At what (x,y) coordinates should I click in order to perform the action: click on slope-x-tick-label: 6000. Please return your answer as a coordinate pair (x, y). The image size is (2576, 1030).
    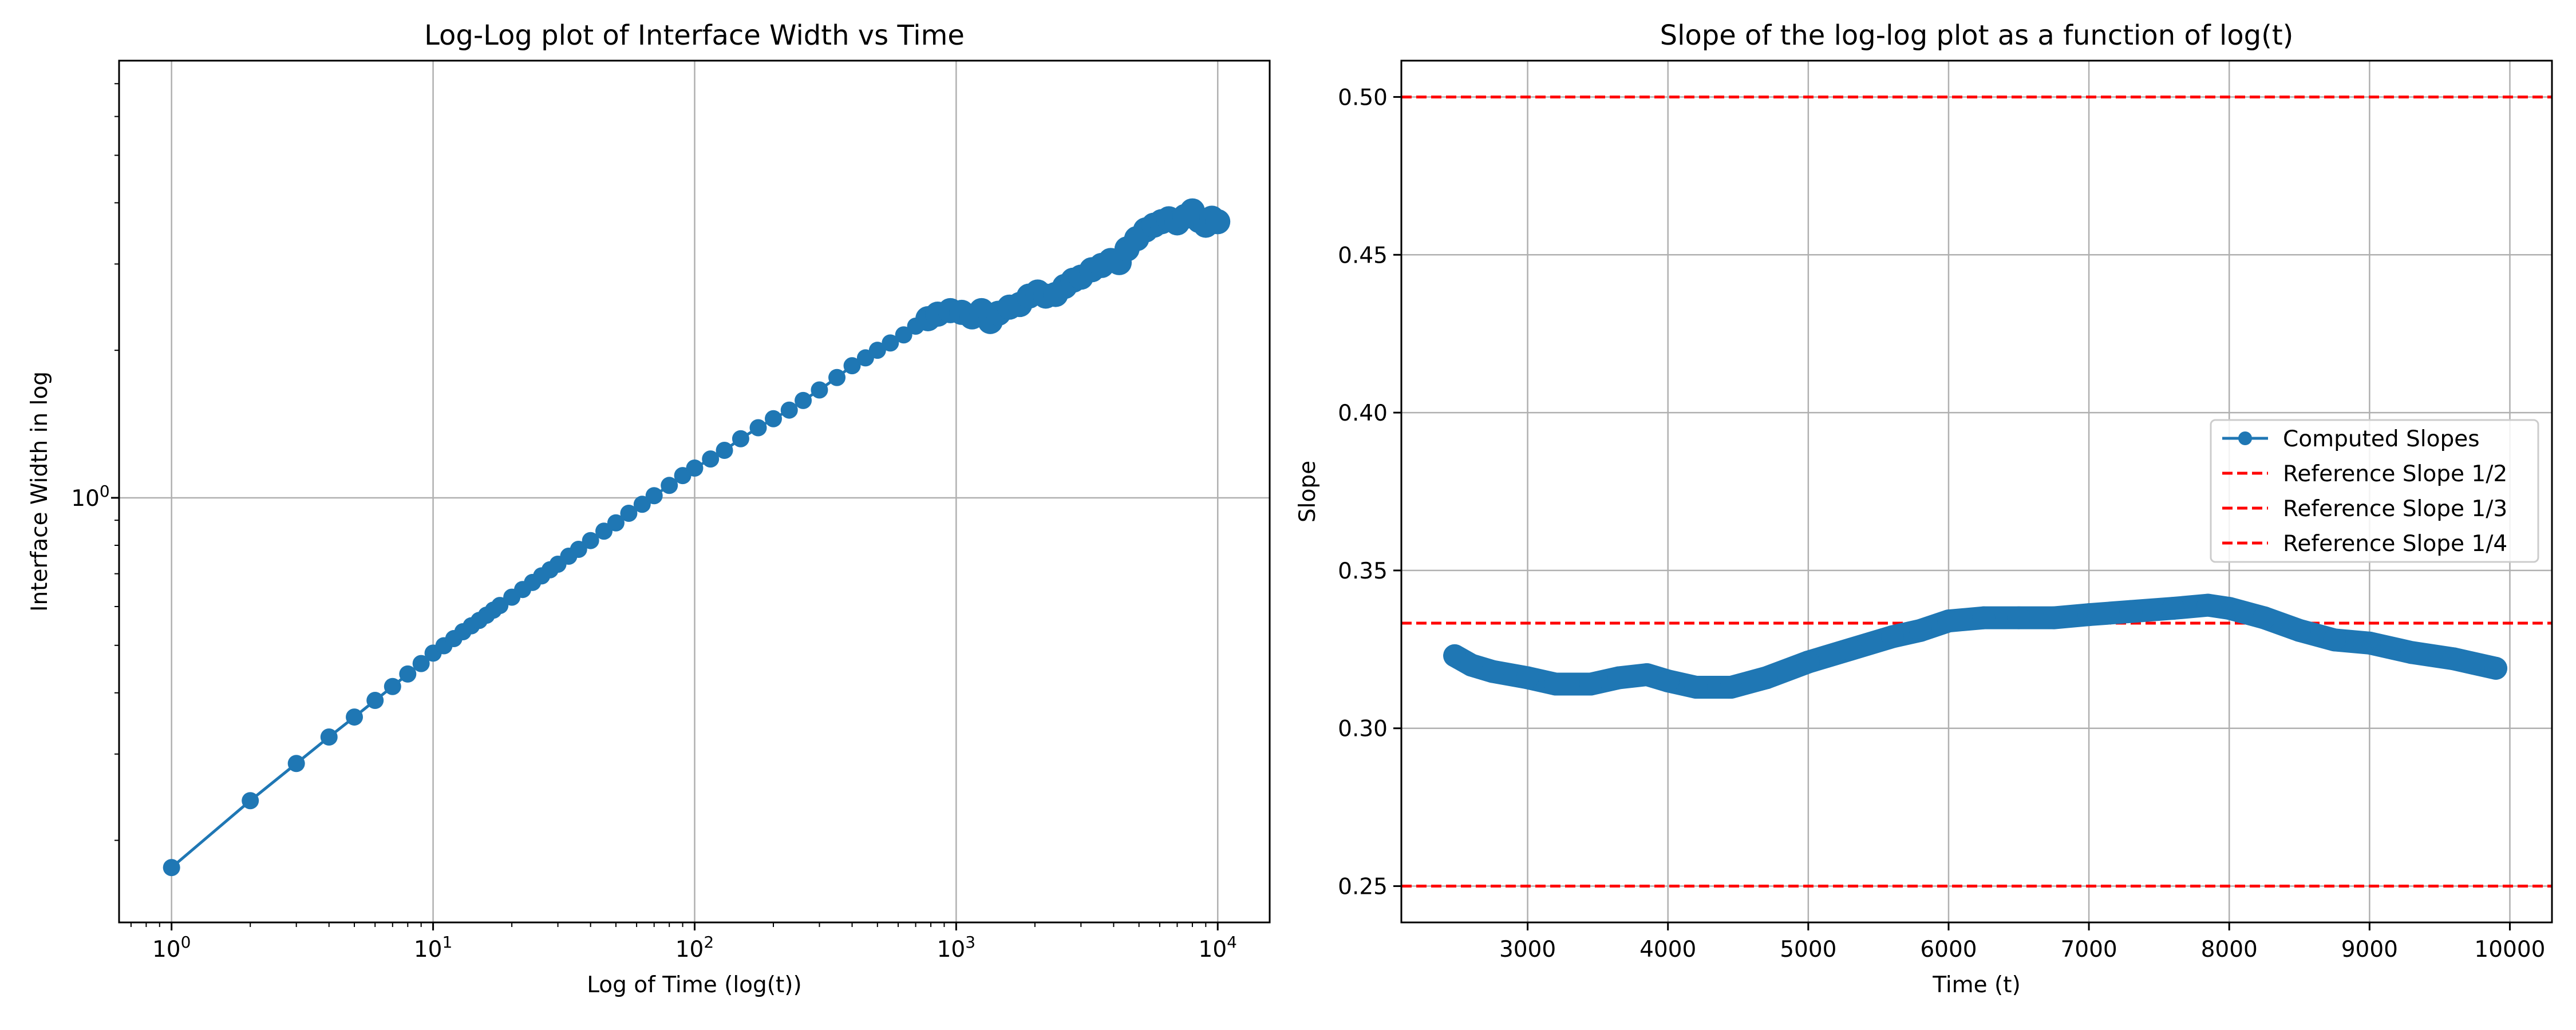
    Looking at the image, I should click on (1948, 949).